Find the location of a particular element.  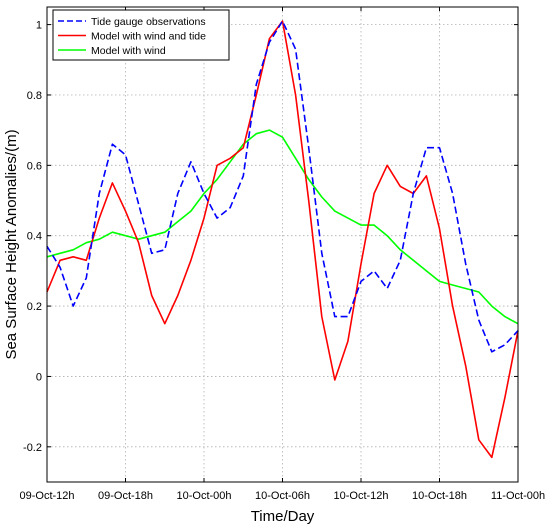

x-tick-label: 10-Oct-06h is located at coordinates (282, 496).